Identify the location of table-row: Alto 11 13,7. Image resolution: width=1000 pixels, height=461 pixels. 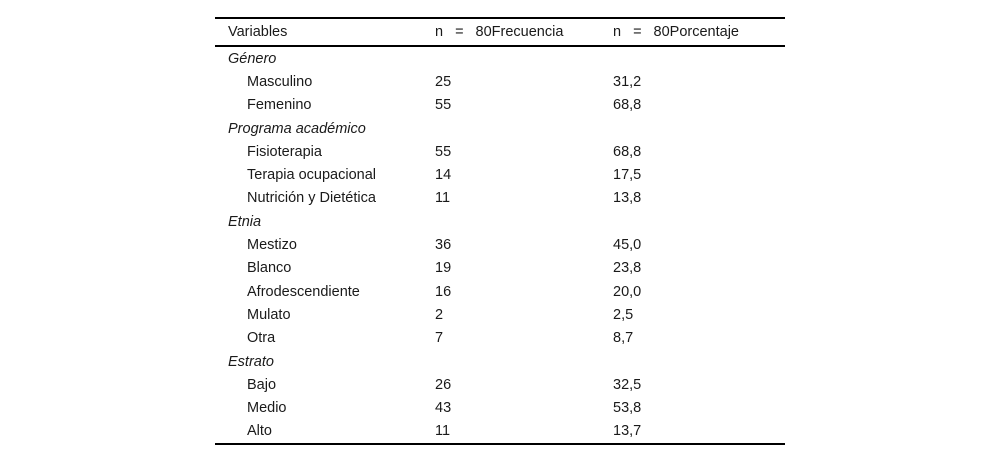
(500, 431).